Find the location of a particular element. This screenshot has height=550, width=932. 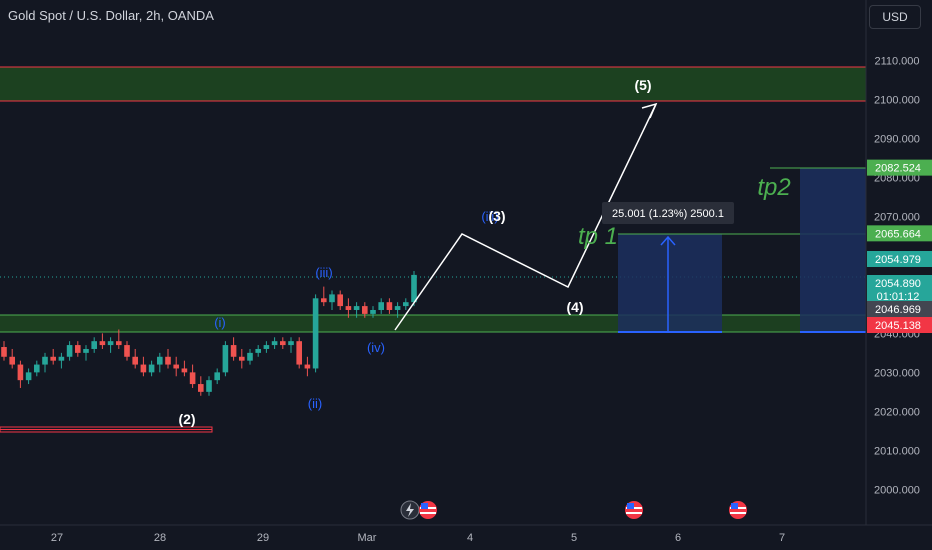

price-label-text: 2045.138 is located at coordinates (898, 326).